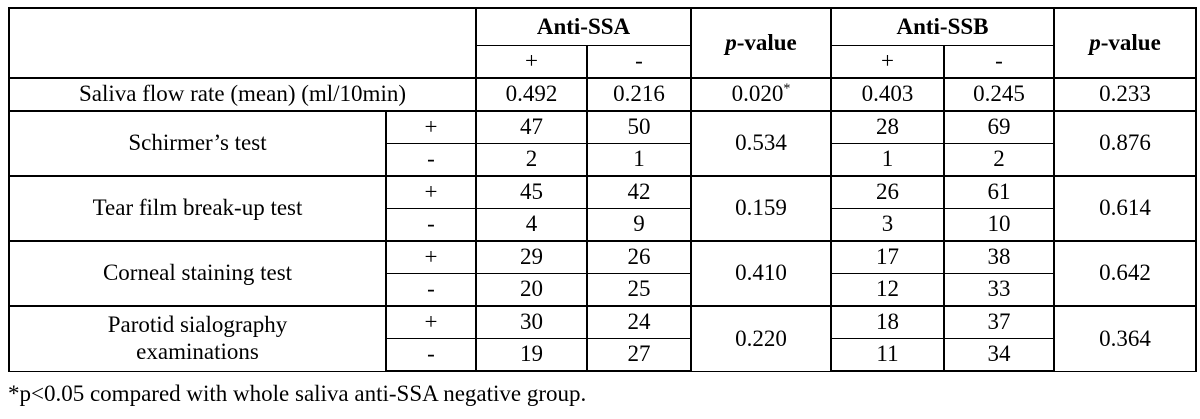  I want to click on corneal-label: Corneal staining test, so click(197, 273).